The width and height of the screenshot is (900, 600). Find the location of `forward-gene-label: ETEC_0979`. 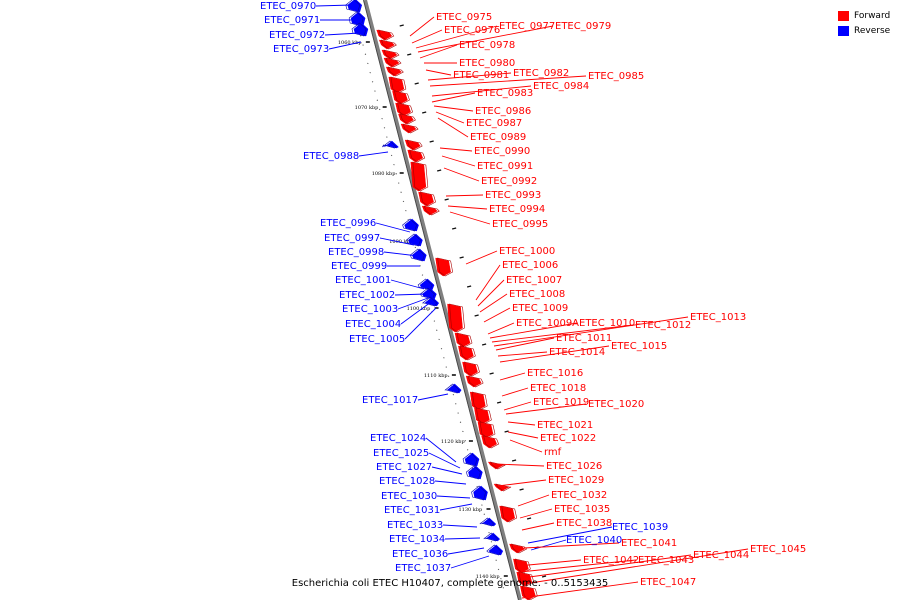

forward-gene-label: ETEC_0979 is located at coordinates (583, 26).